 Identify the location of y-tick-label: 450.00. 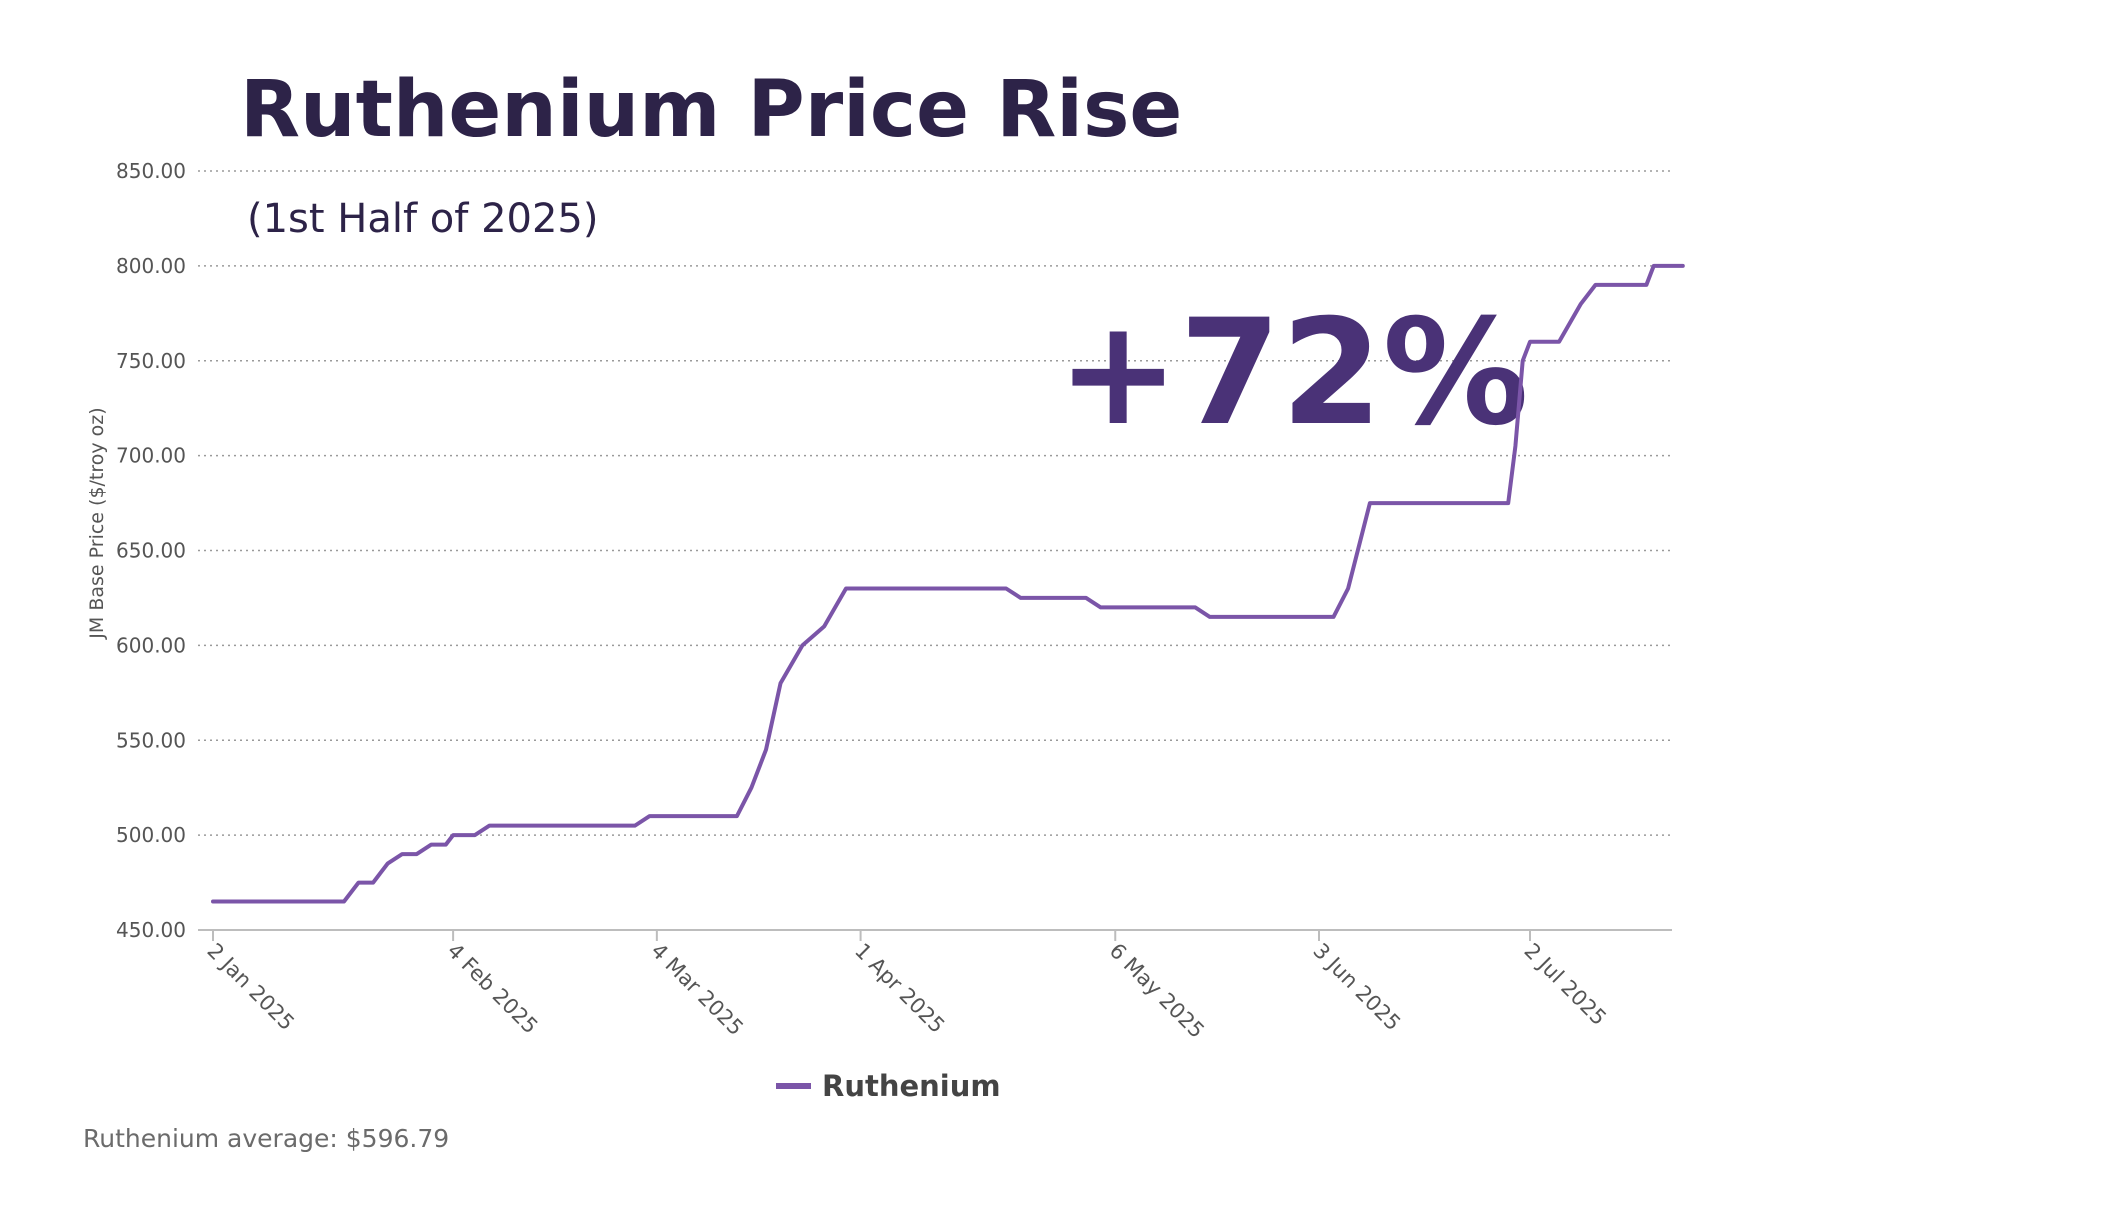
(151, 930).